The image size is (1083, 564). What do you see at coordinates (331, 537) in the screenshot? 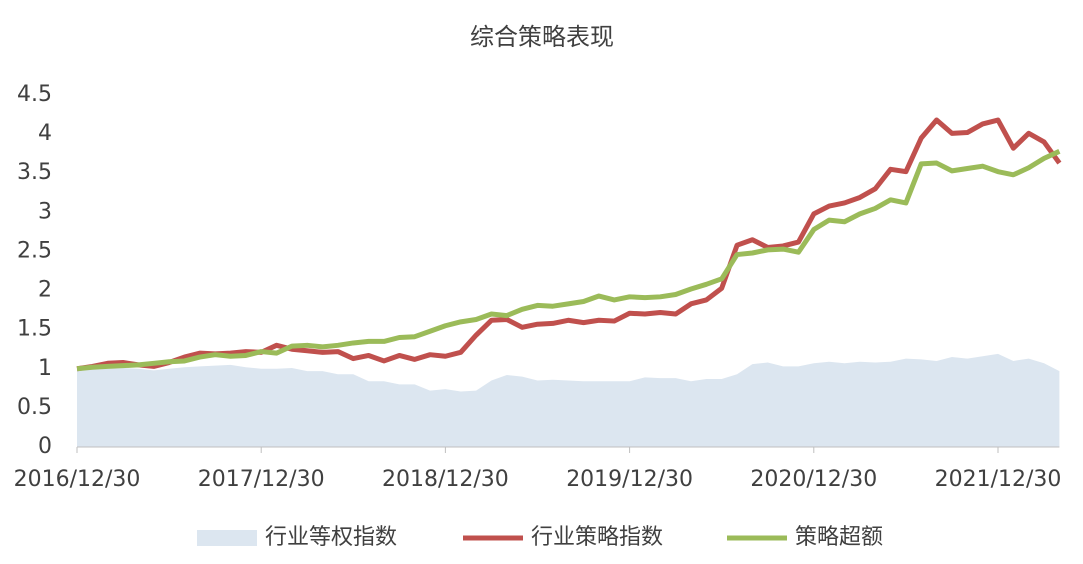
I see `legend-label: 行业等权指数` at bounding box center [331, 537].